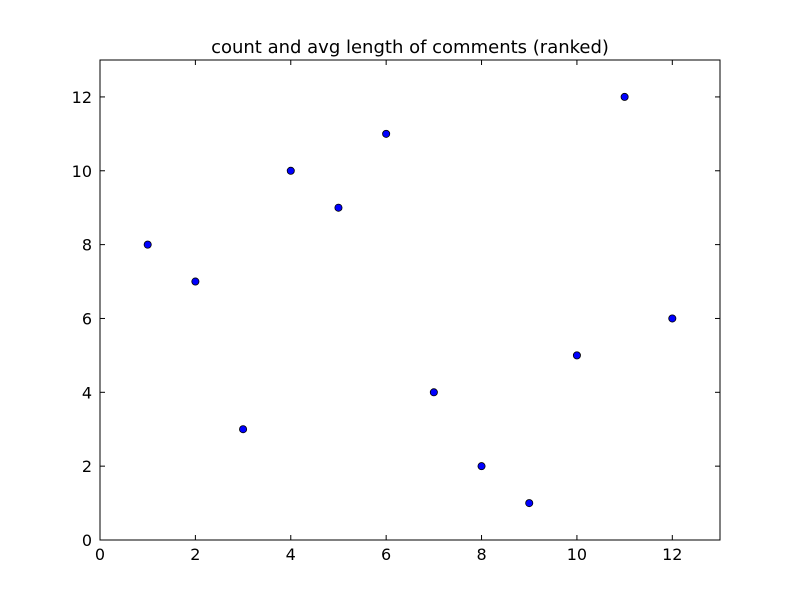 This screenshot has width=800, height=604. I want to click on y-tick-label: 0, so click(87, 540).